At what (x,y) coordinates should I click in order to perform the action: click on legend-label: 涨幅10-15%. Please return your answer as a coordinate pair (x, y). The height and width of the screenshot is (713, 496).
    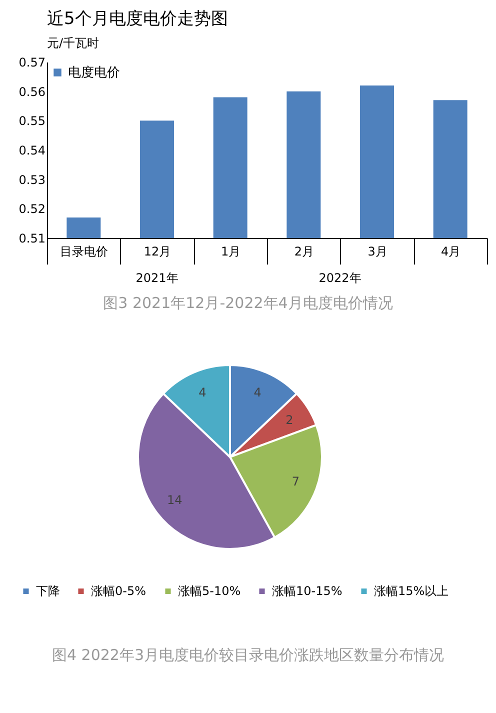
    Looking at the image, I should click on (307, 591).